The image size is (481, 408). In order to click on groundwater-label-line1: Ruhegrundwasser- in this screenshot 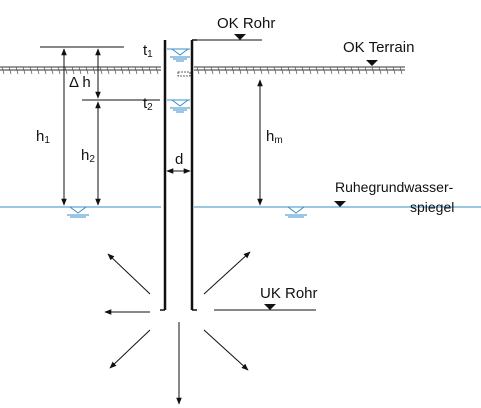, I will do `click(394, 187)`.